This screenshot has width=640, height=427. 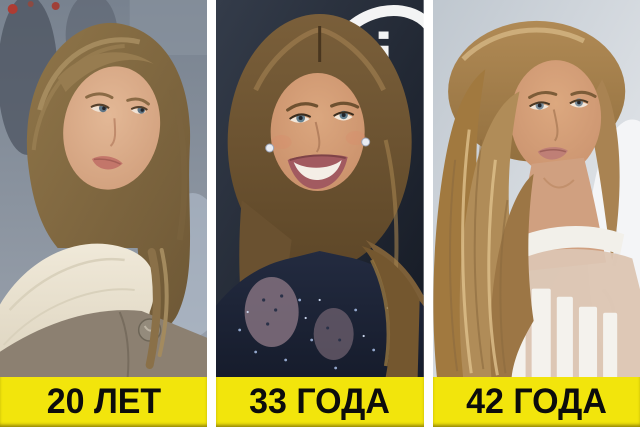 I want to click on age-label-42: 42 ГОДА, so click(x=536, y=402).